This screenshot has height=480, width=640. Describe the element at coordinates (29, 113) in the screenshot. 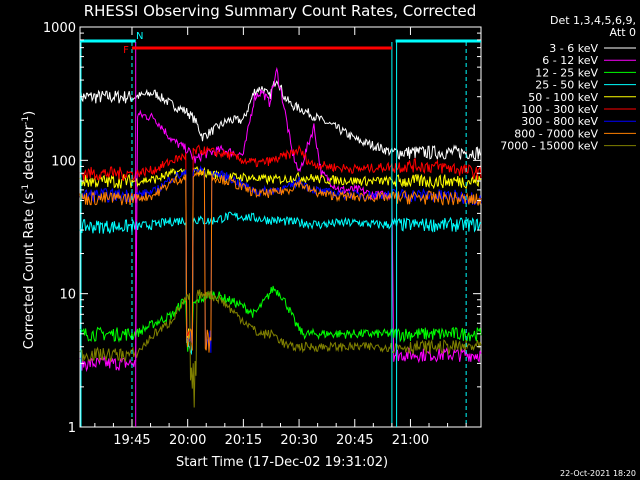

I see `y-label-end: )` at that location.